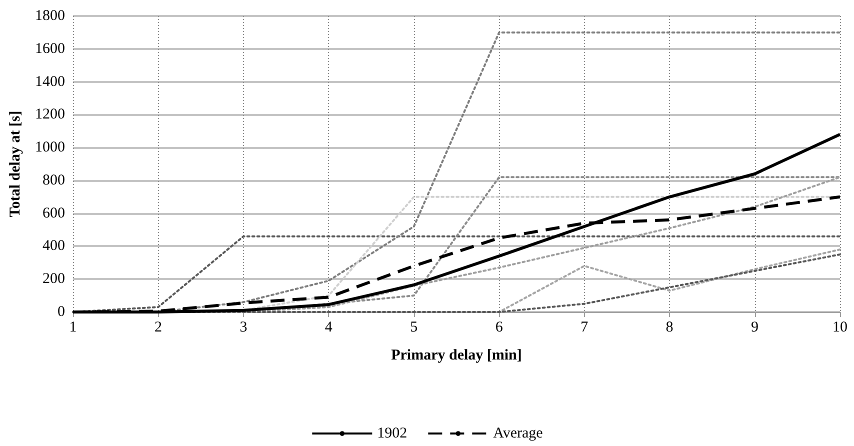  What do you see at coordinates (670, 328) in the screenshot?
I see `x-tick-label: 8` at bounding box center [670, 328].